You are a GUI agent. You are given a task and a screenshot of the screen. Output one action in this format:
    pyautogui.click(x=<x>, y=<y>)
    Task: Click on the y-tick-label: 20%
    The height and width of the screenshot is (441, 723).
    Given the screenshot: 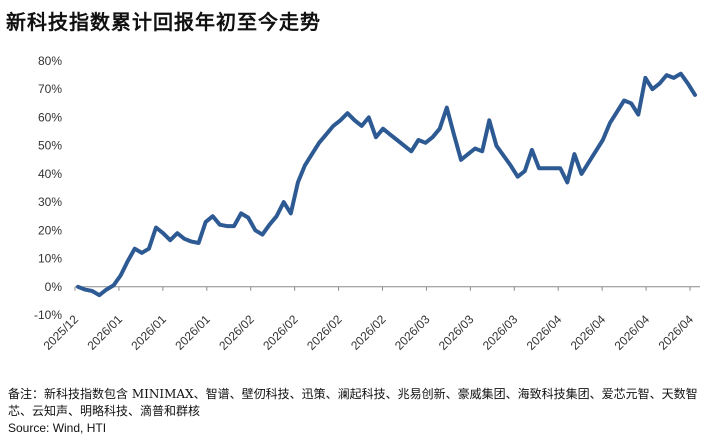 What is the action you would take?
    pyautogui.click(x=50, y=230)
    